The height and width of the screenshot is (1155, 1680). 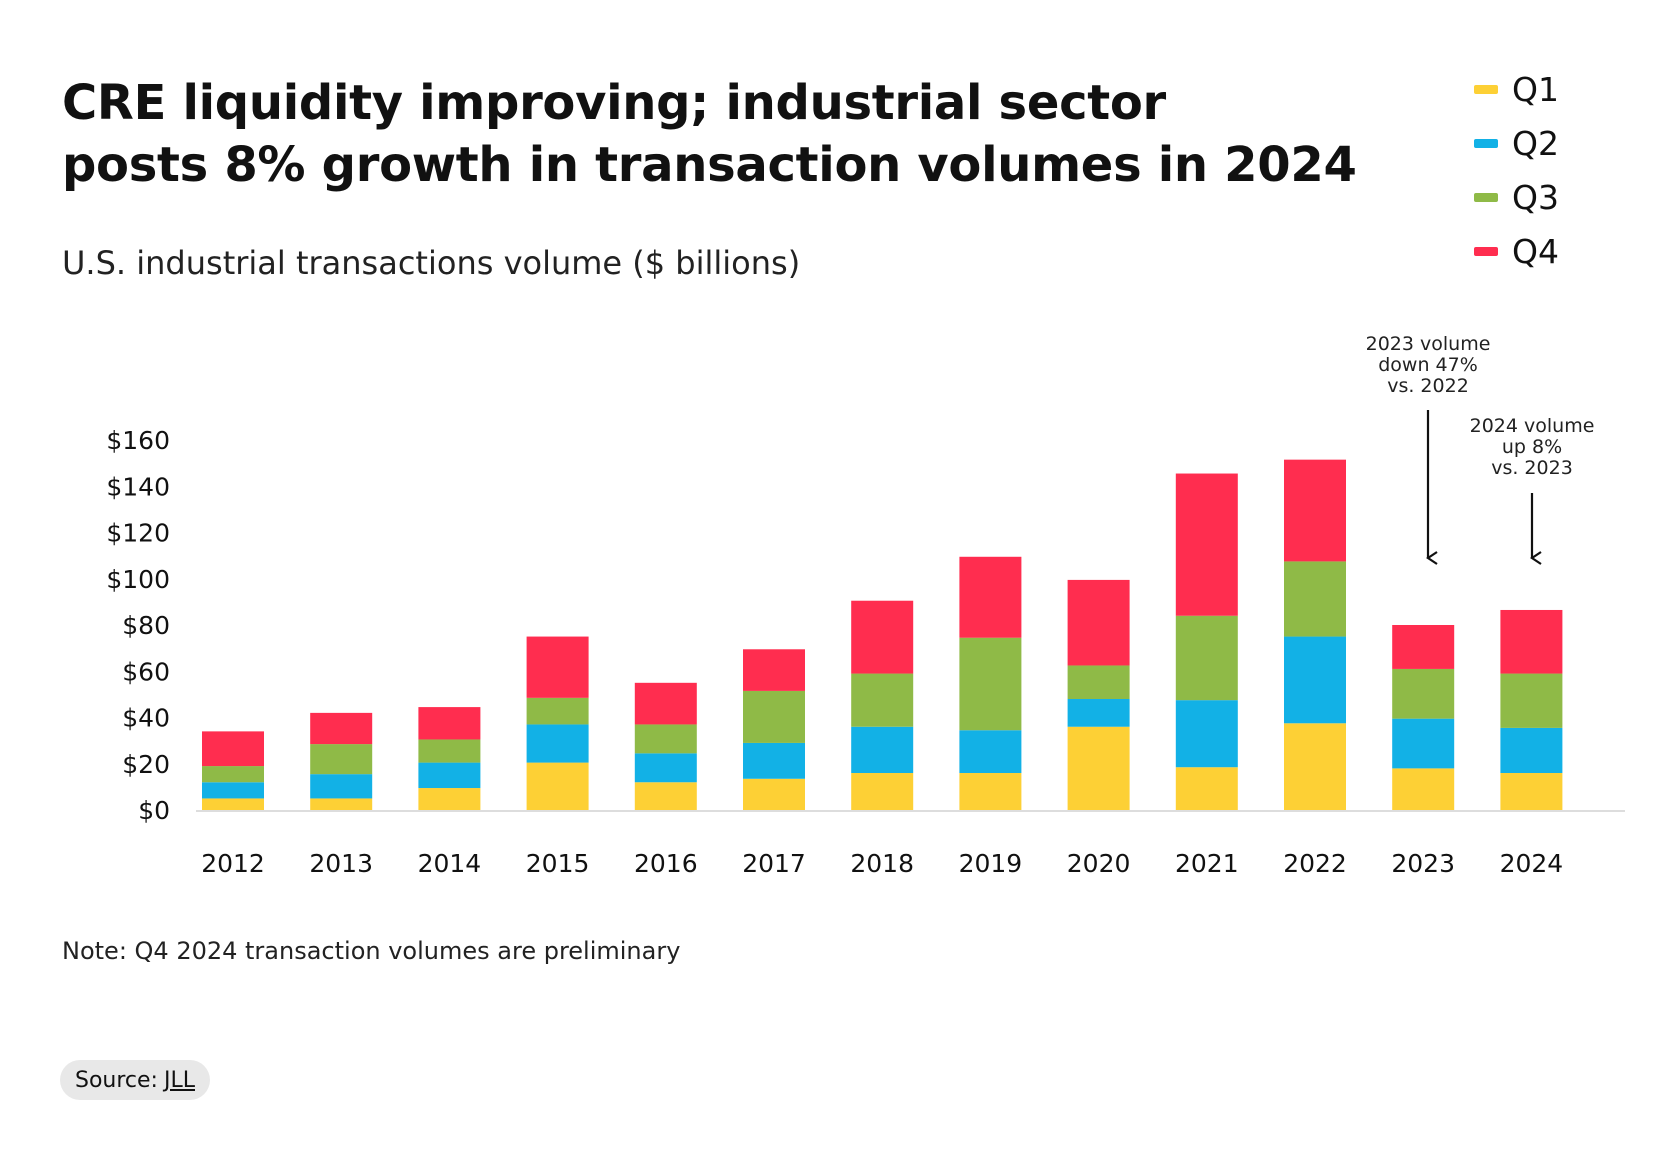 What do you see at coordinates (1535, 143) in the screenshot?
I see `legend-label-q2: Q2` at bounding box center [1535, 143].